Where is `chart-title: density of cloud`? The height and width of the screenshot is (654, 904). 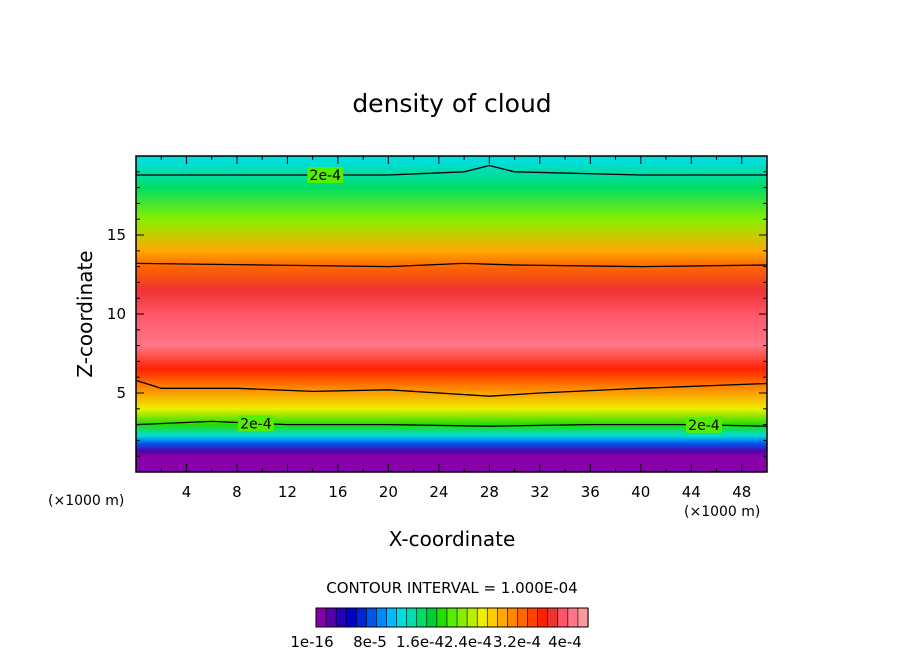
chart-title: density of cloud is located at coordinates (451, 103).